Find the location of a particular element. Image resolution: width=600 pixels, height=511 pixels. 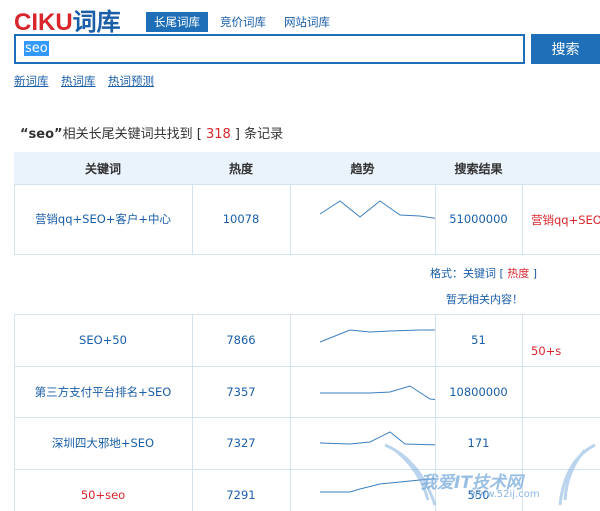

heat: 10078 is located at coordinates (241, 219).